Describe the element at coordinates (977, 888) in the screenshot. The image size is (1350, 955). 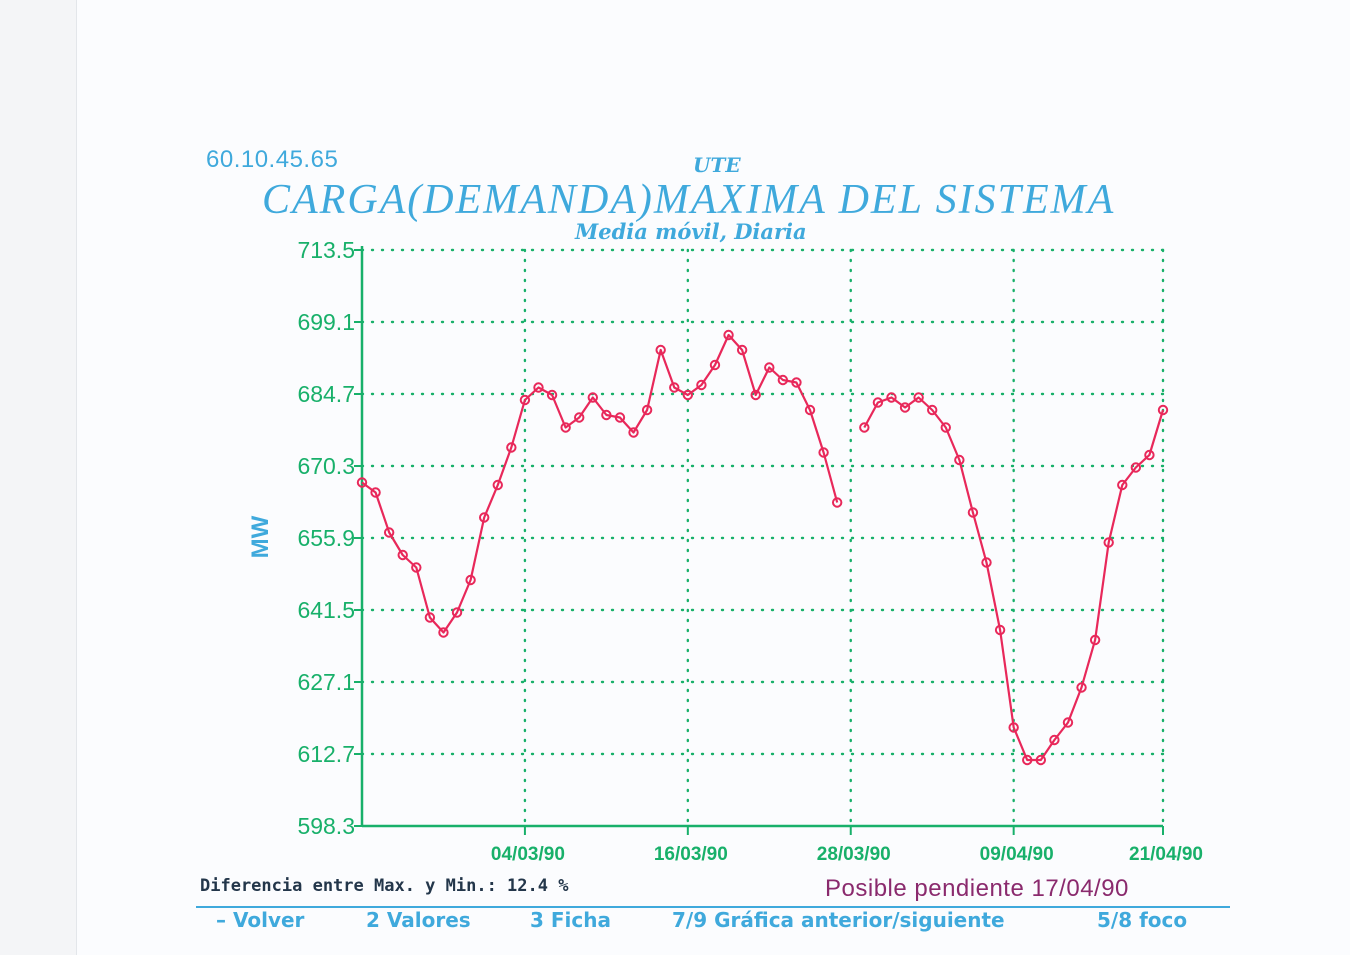
I see `pending-note: Posible pendiente 17/04/90` at that location.